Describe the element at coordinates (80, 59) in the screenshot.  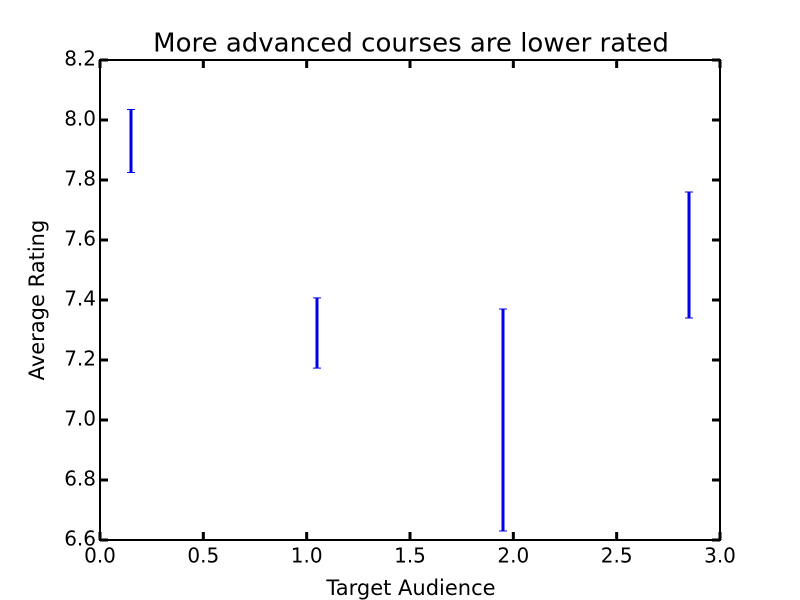
I see `y-tick-label: 8.2` at that location.